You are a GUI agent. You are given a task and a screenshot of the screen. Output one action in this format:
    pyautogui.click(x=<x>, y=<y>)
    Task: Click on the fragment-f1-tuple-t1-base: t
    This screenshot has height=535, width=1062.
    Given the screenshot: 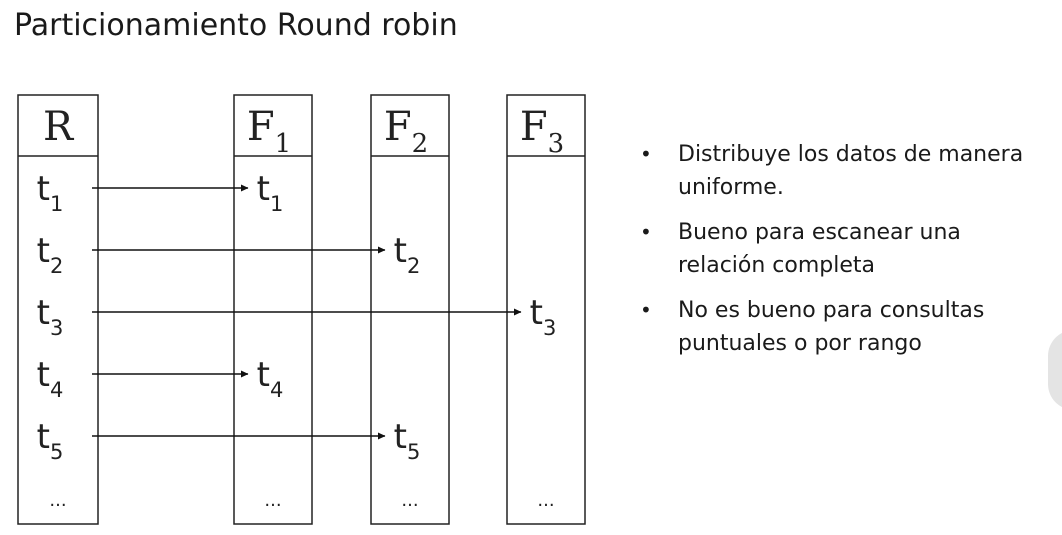 What is the action you would take?
    pyautogui.click(x=263, y=189)
    